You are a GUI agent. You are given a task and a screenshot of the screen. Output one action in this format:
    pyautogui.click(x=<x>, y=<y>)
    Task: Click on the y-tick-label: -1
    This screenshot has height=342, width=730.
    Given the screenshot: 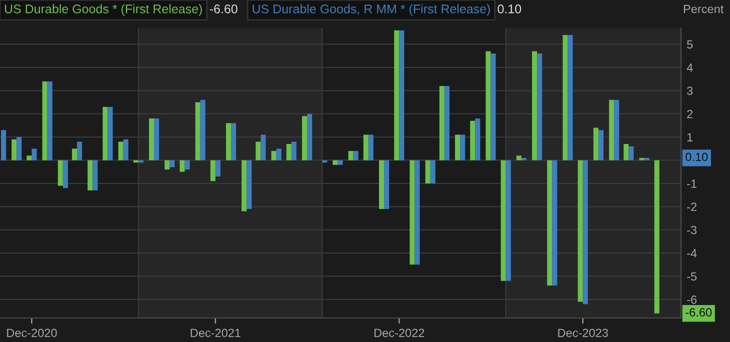 What is the action you would take?
    pyautogui.click(x=691, y=184)
    